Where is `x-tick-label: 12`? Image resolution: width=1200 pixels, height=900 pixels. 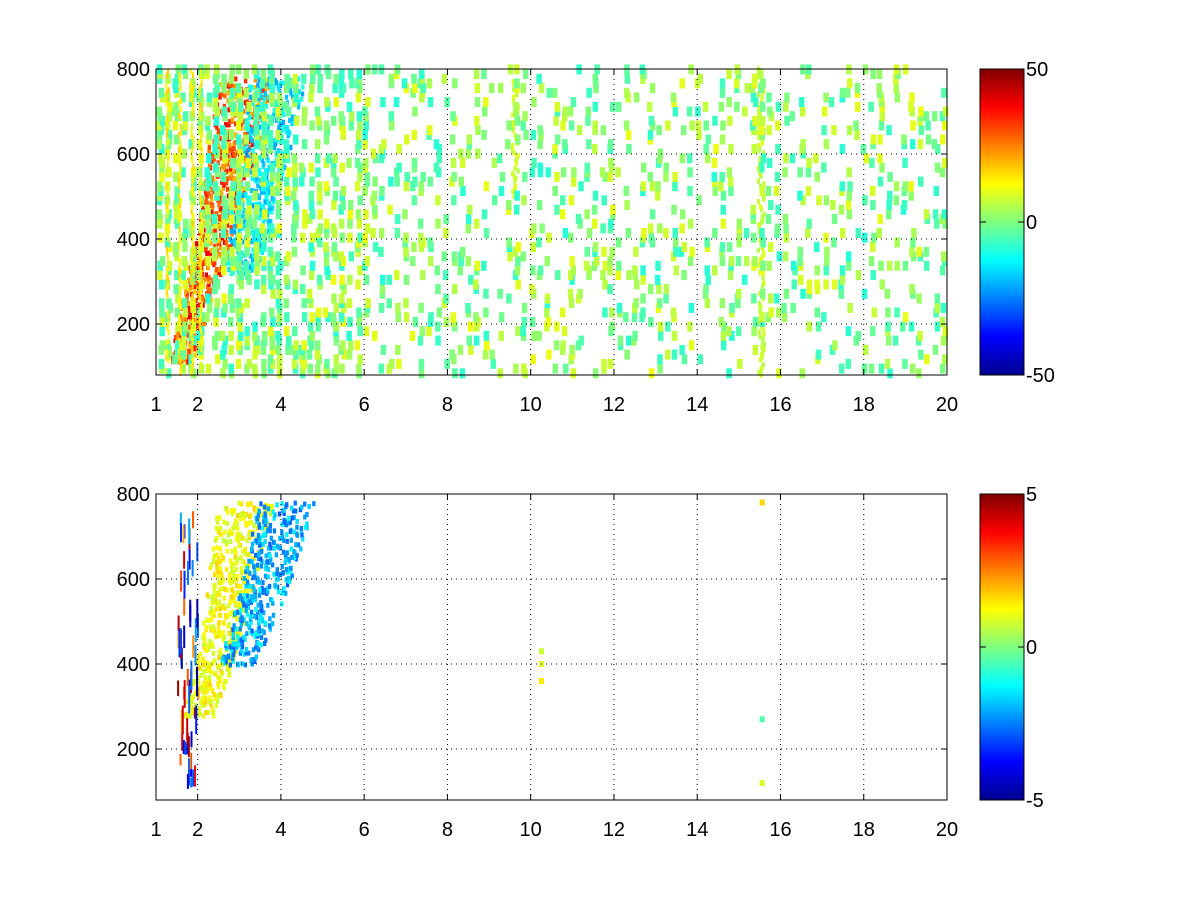 x-tick-label: 12 is located at coordinates (614, 830).